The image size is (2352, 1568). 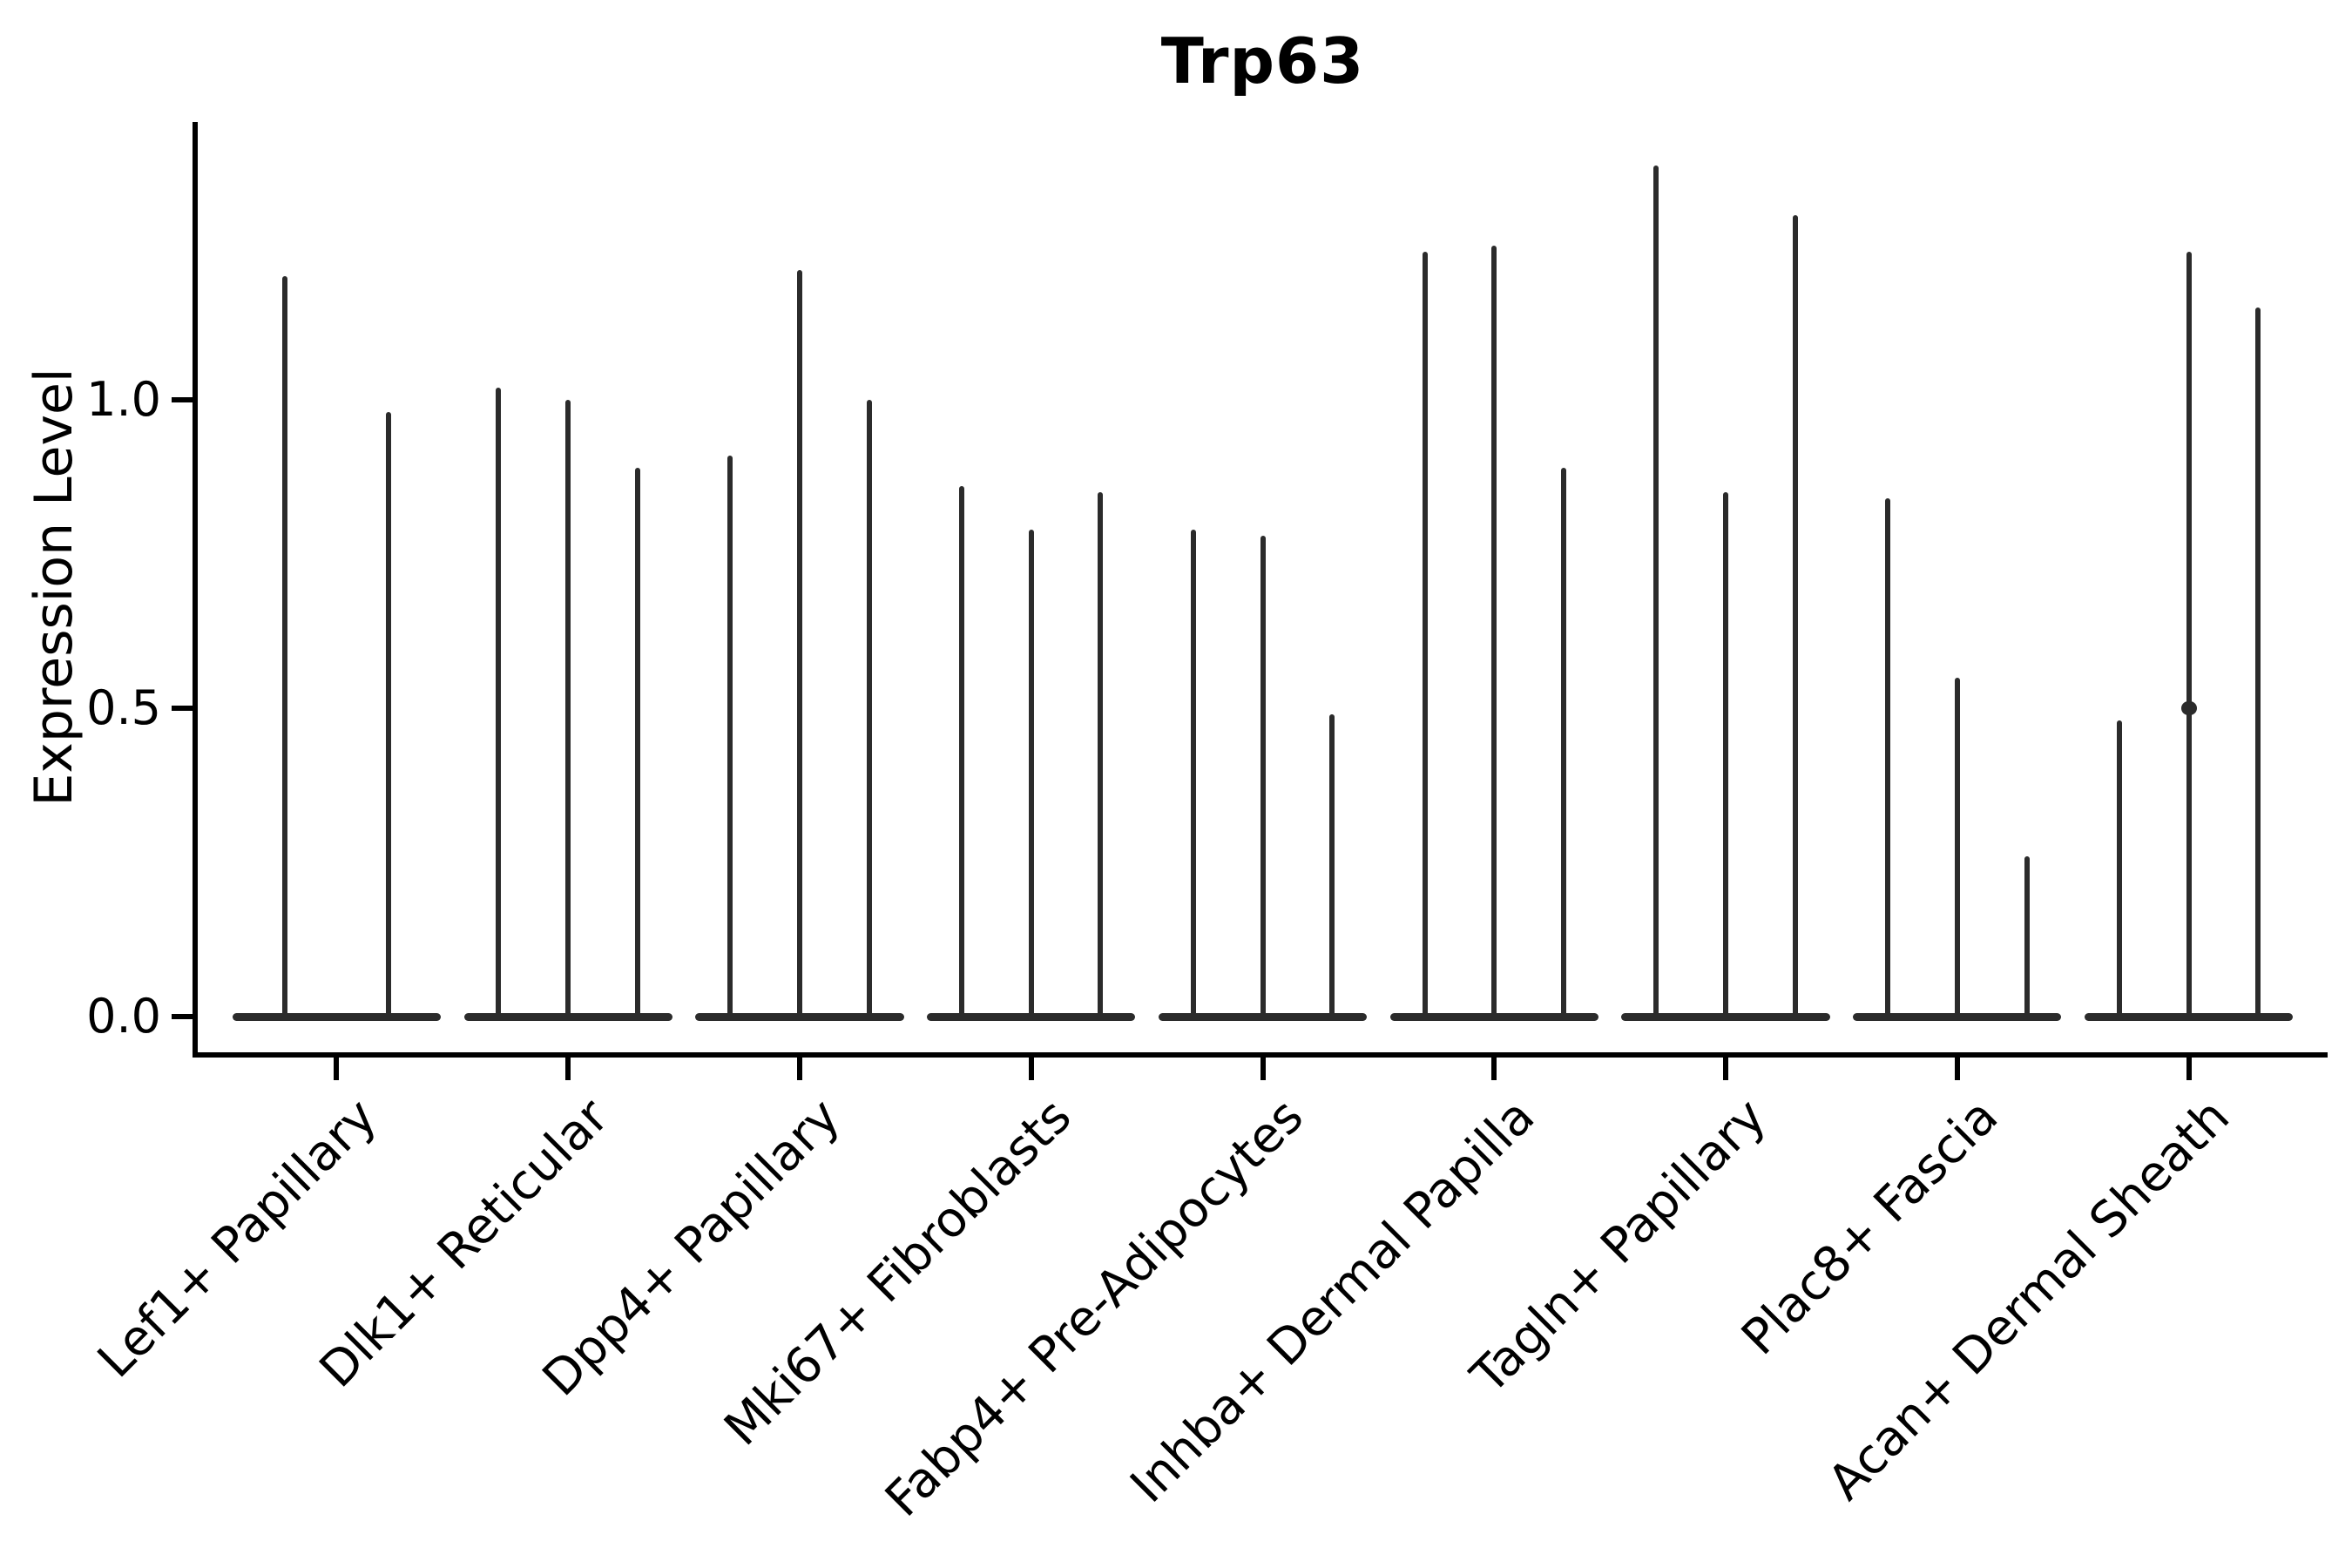 What do you see at coordinates (124, 399) in the screenshot?
I see `y-tick-label: 1.0` at bounding box center [124, 399].